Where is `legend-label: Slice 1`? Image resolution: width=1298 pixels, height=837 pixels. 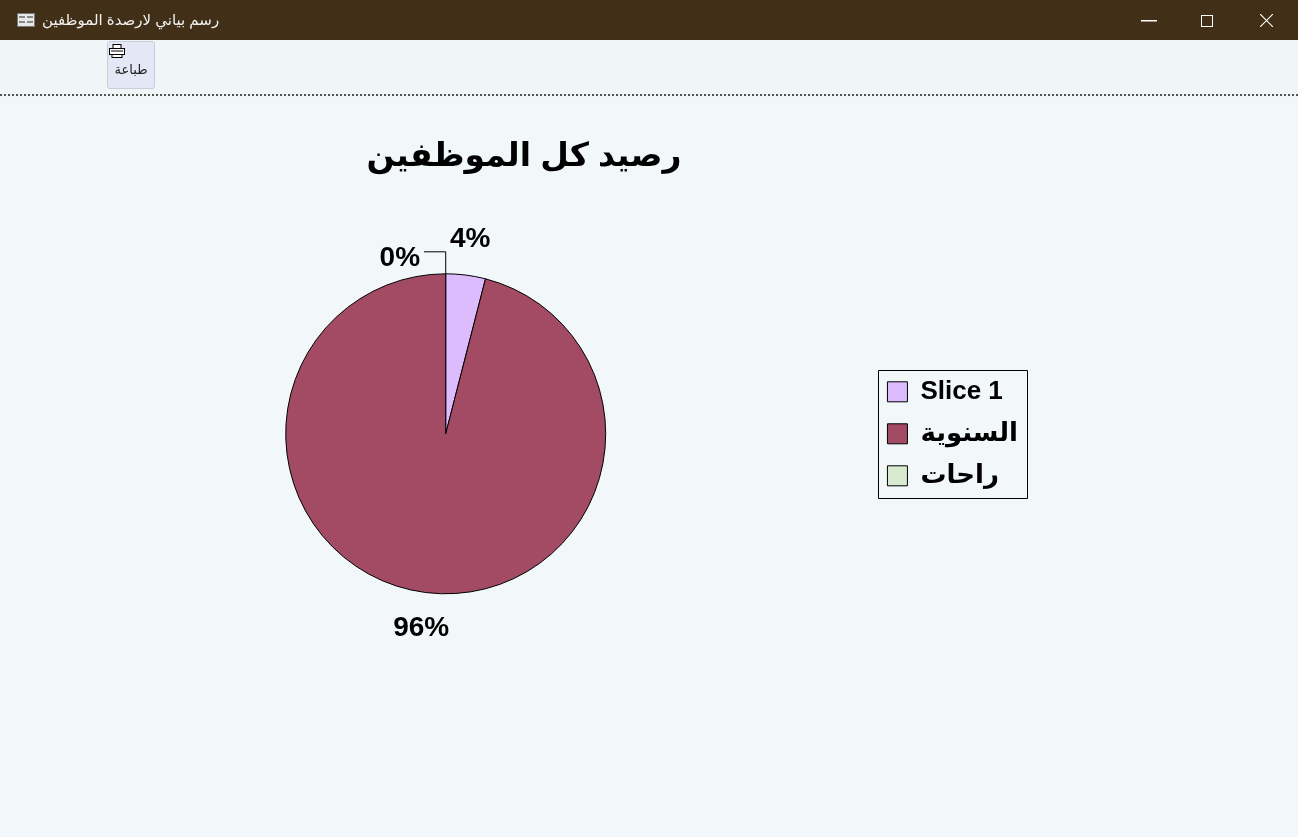
legend-label: Slice 1 is located at coordinates (961, 389).